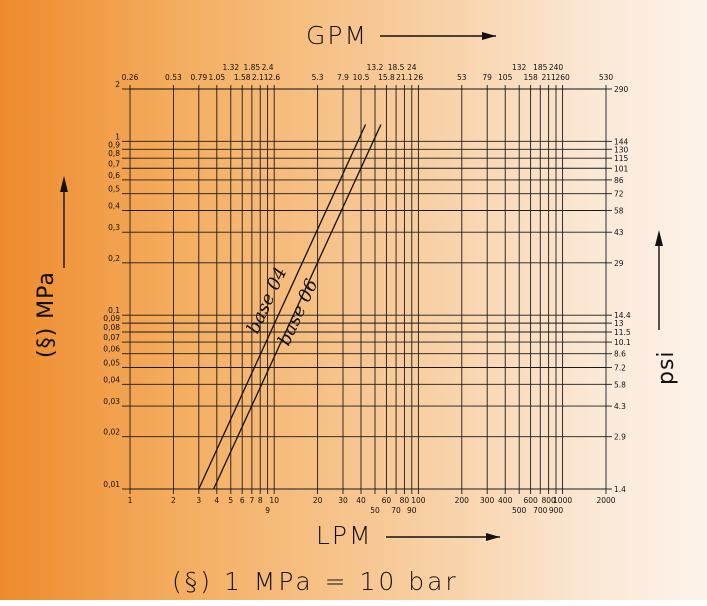  I want to click on y-tick-label: 0,07, so click(111, 337).